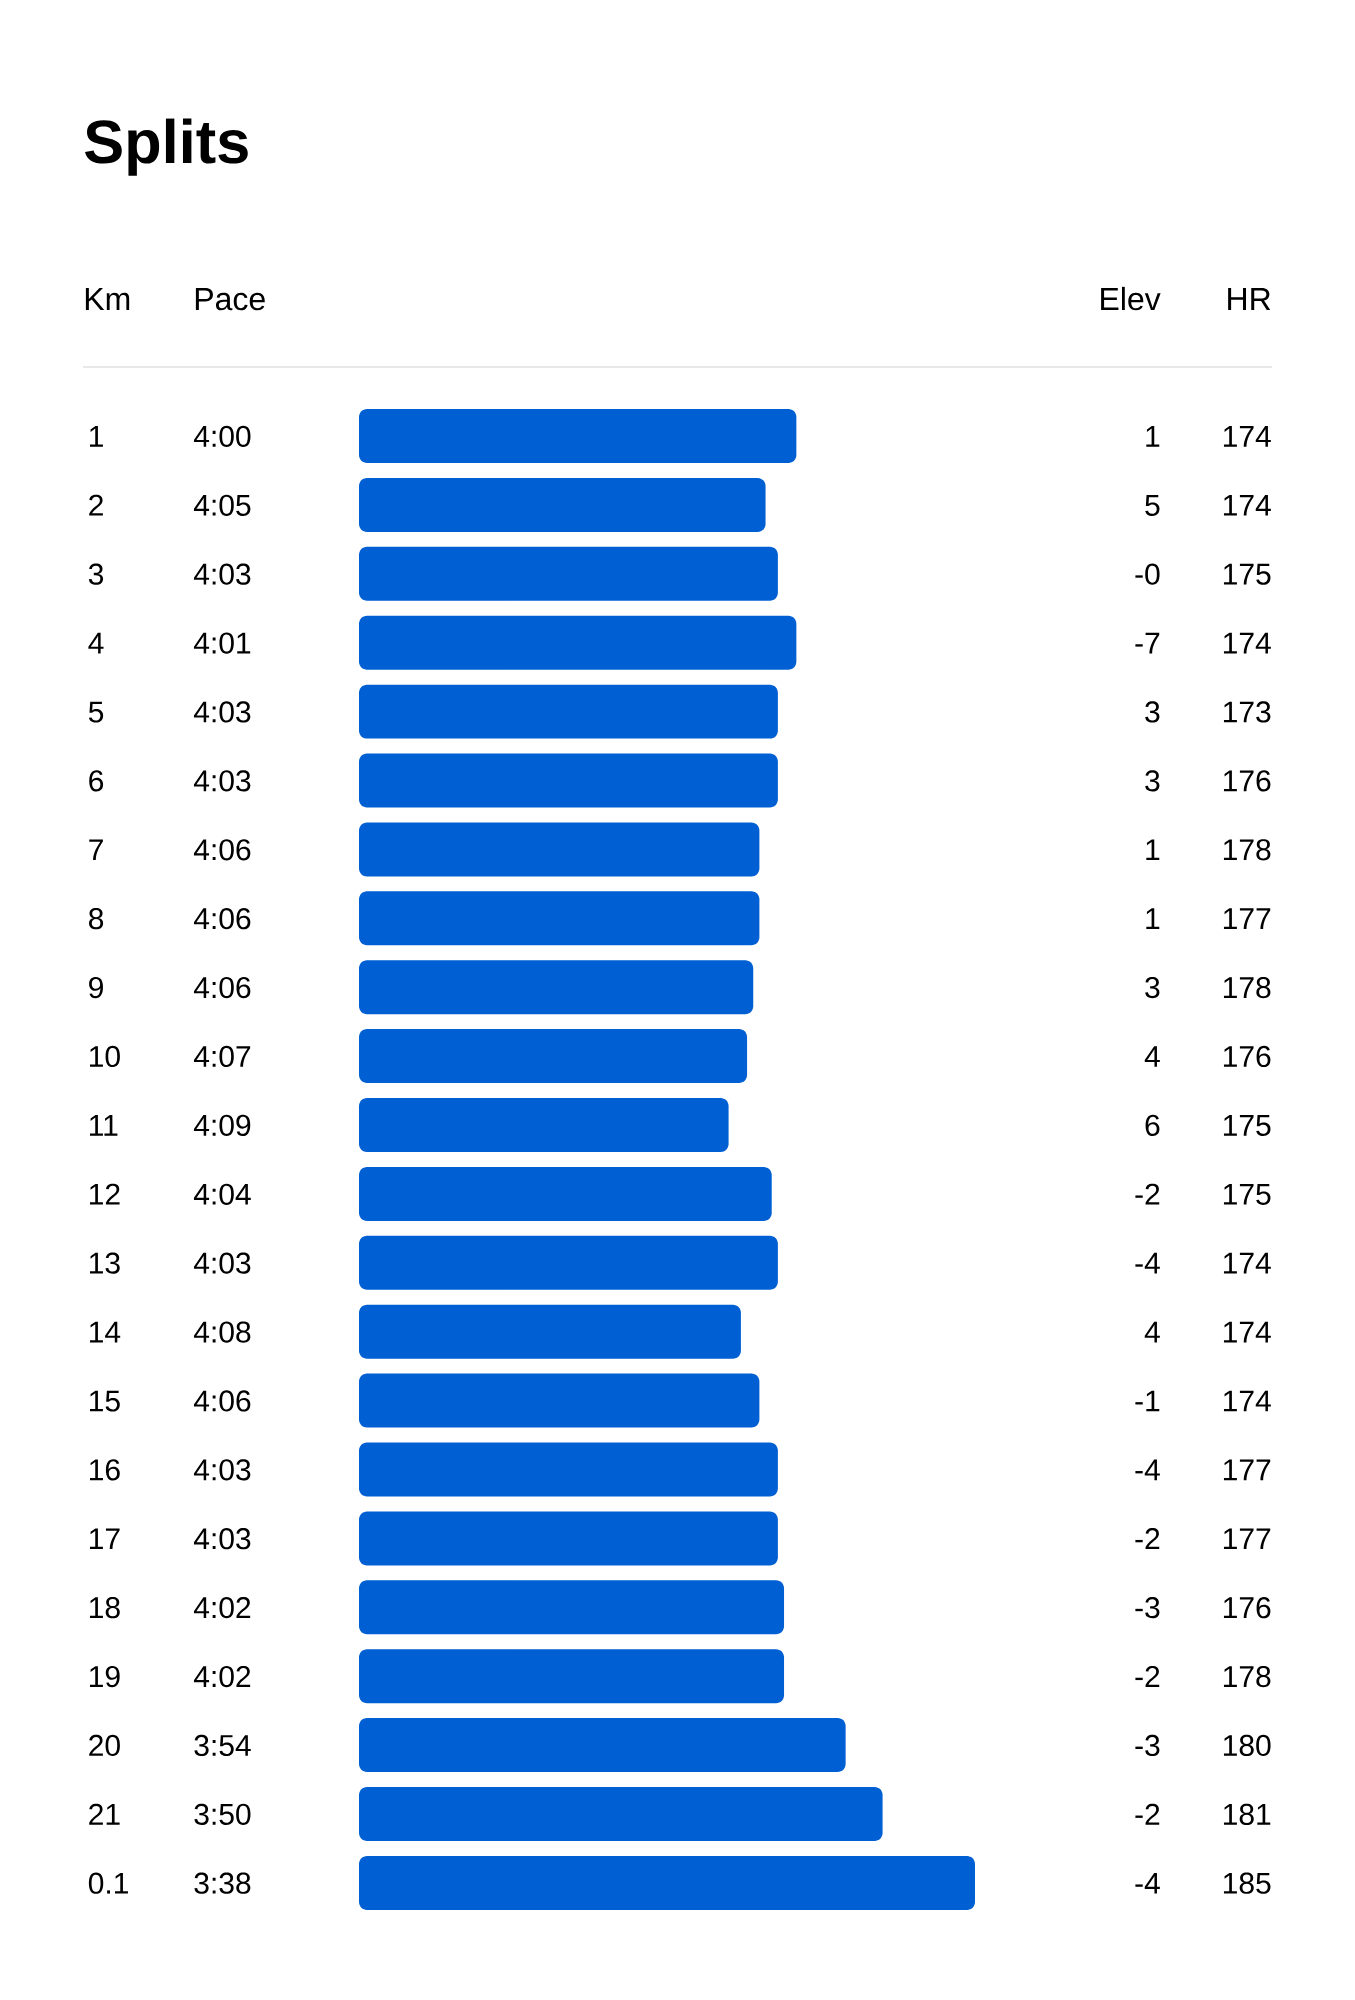 The height and width of the screenshot is (2000, 1355). I want to click on y-tick-label: 5, so click(96, 712).